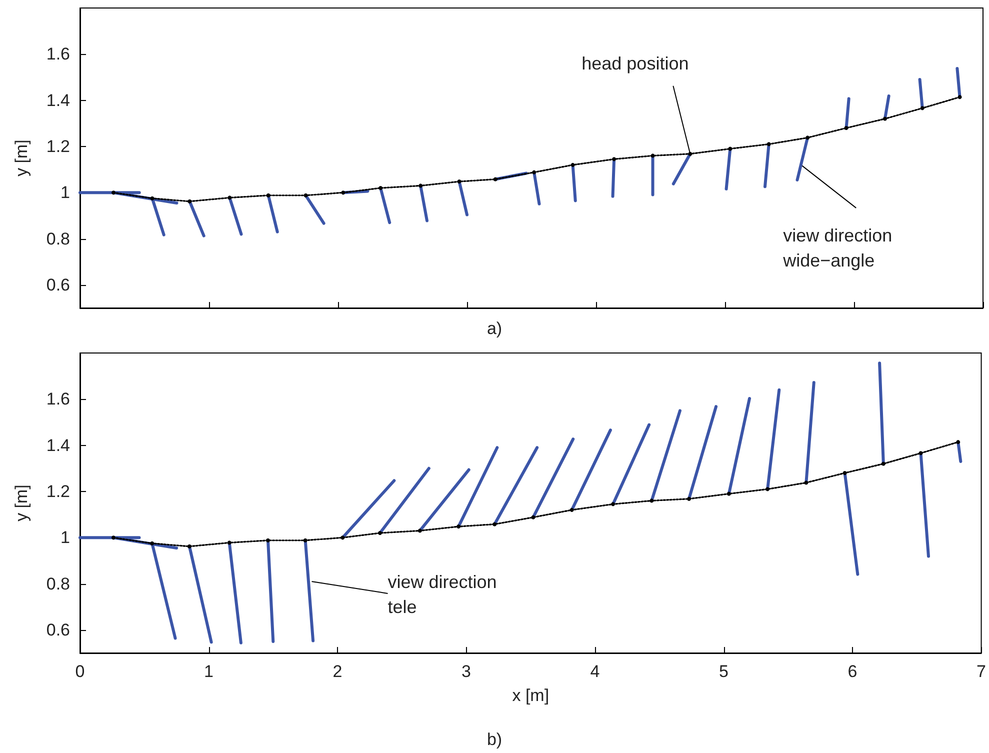 This screenshot has height=753, width=989. I want to click on x-tick-label: 1, so click(209, 671).